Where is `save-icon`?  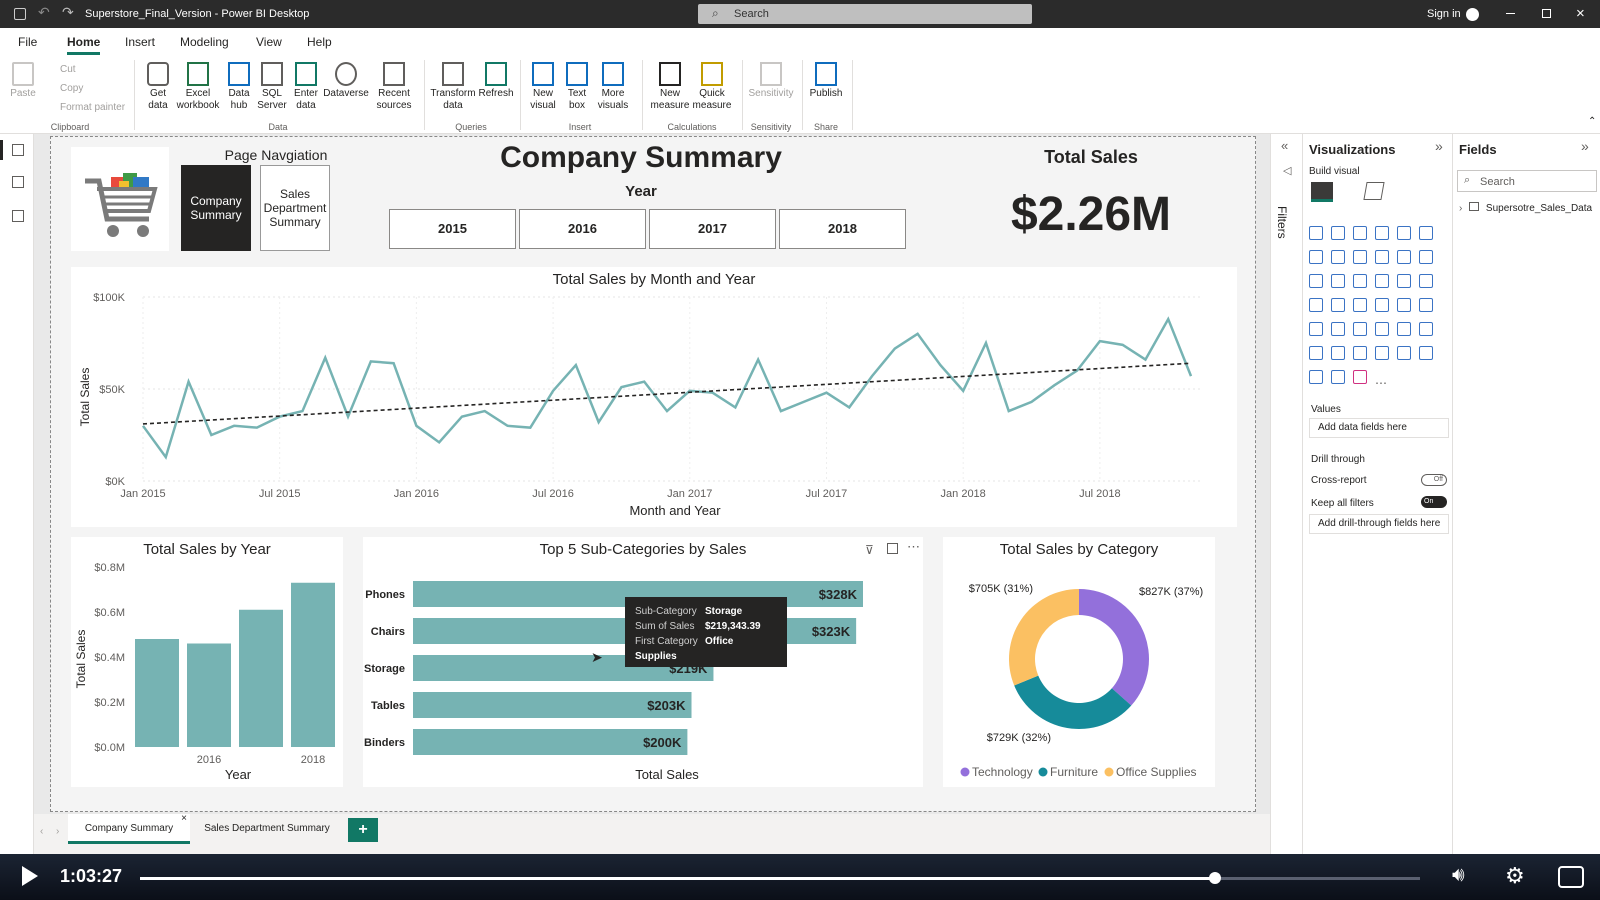
save-icon is located at coordinates (20, 14).